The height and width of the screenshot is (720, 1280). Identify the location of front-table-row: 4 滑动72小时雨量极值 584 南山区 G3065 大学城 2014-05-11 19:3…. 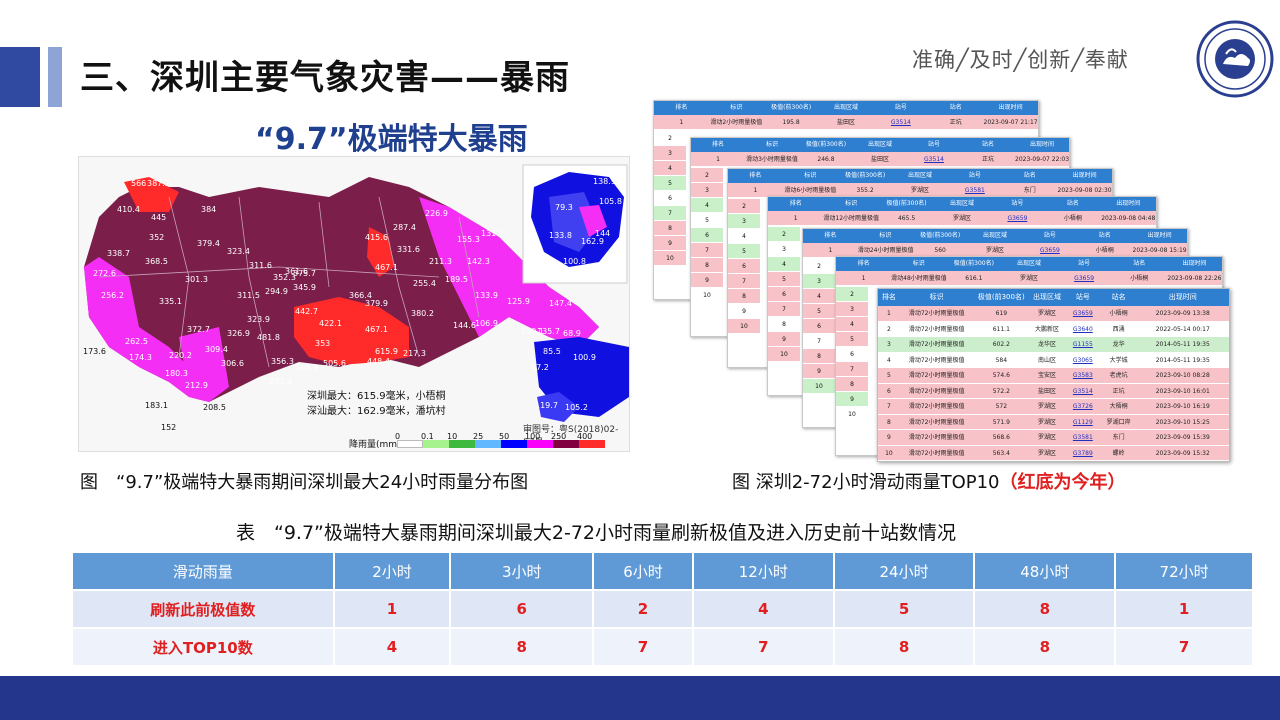
(1053, 360).